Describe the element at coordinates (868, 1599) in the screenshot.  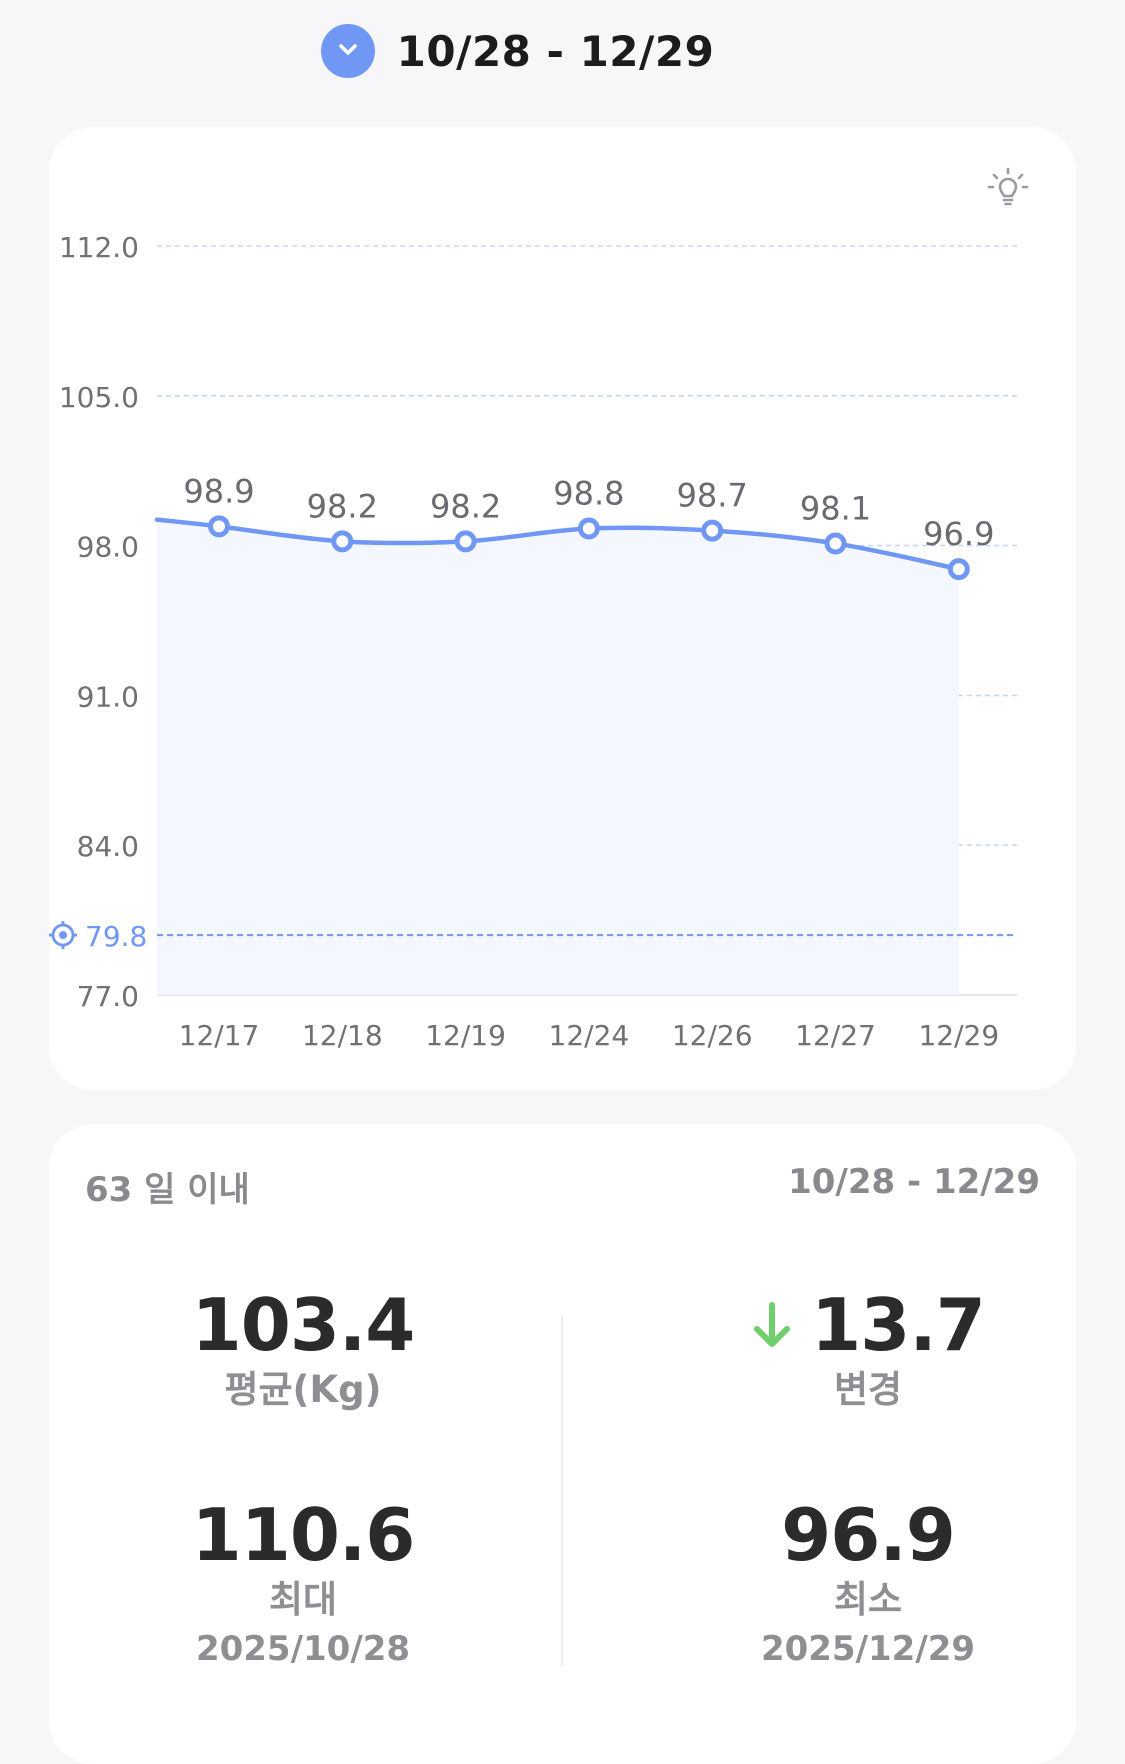
I see `min-label: 최소` at that location.